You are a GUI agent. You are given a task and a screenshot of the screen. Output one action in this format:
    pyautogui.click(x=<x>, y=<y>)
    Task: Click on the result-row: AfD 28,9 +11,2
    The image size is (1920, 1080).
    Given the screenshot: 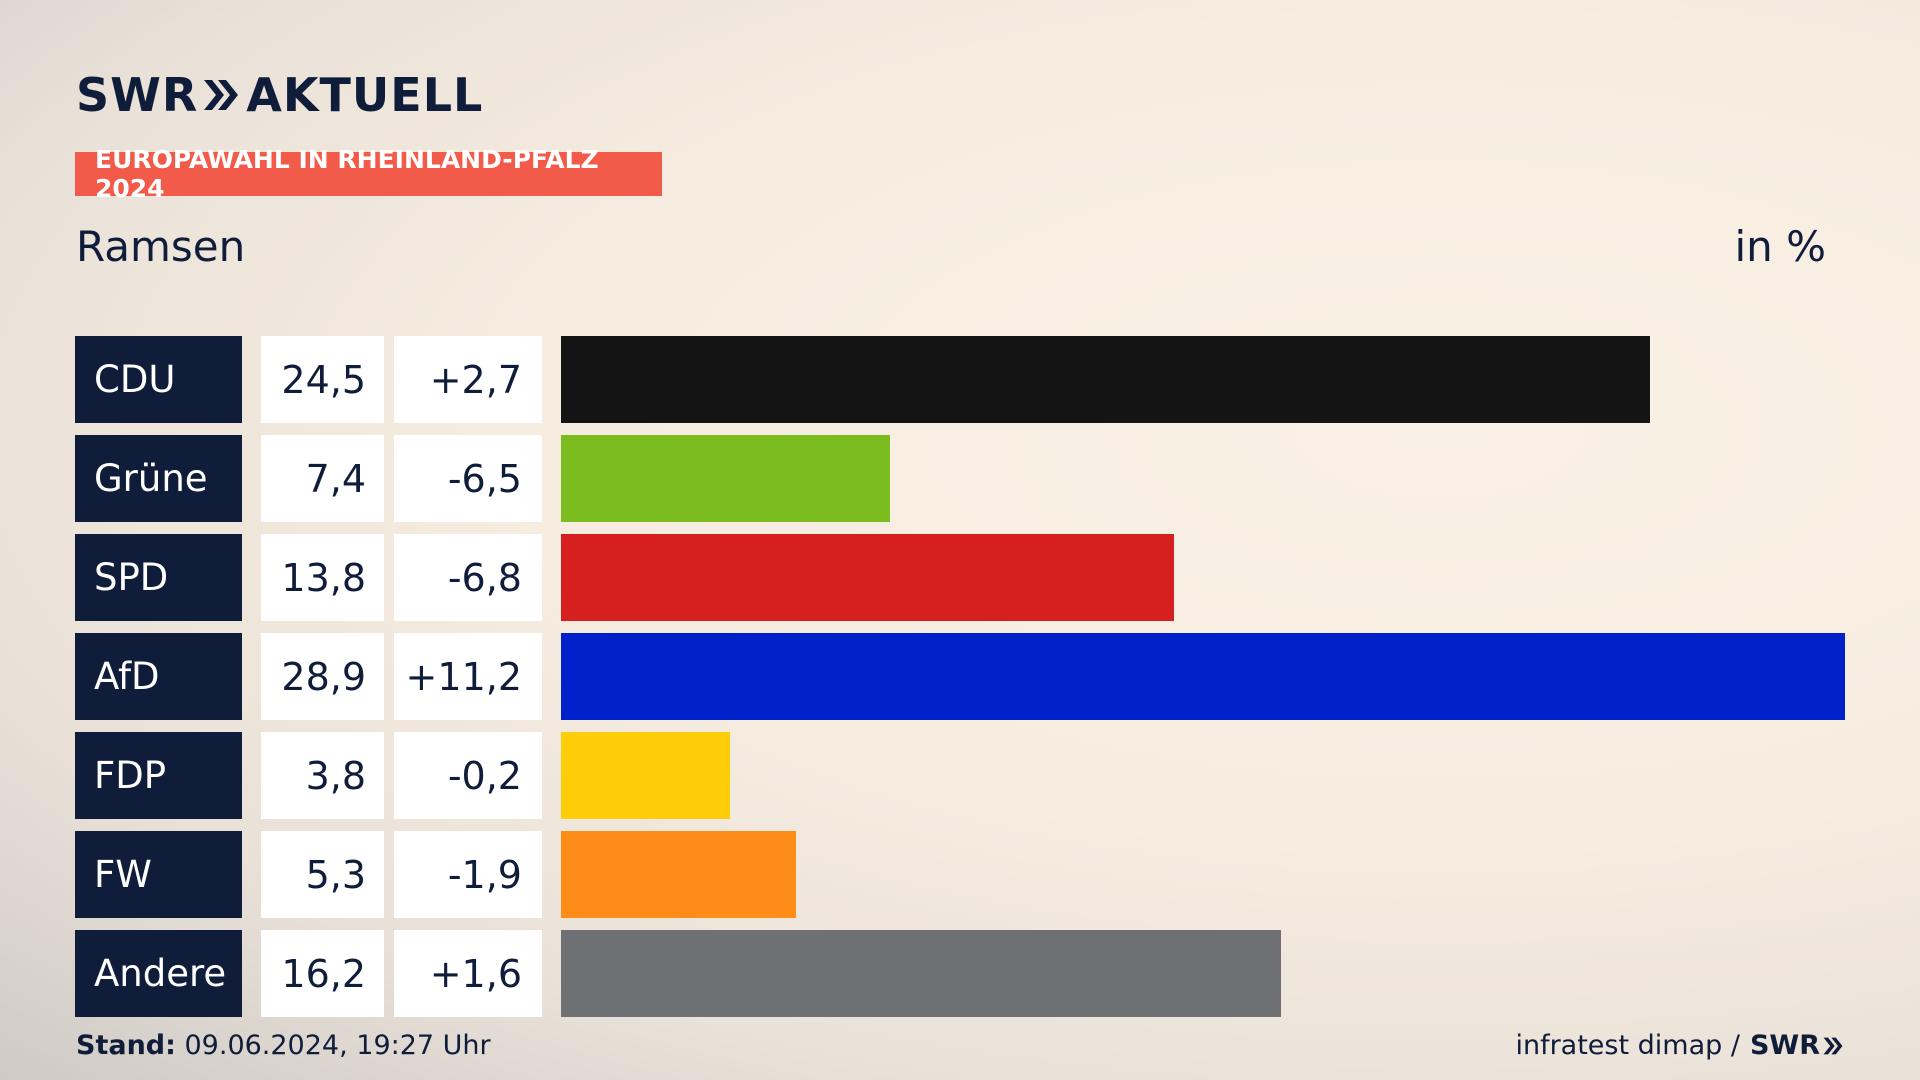 What is the action you would take?
    pyautogui.click(x=960, y=676)
    